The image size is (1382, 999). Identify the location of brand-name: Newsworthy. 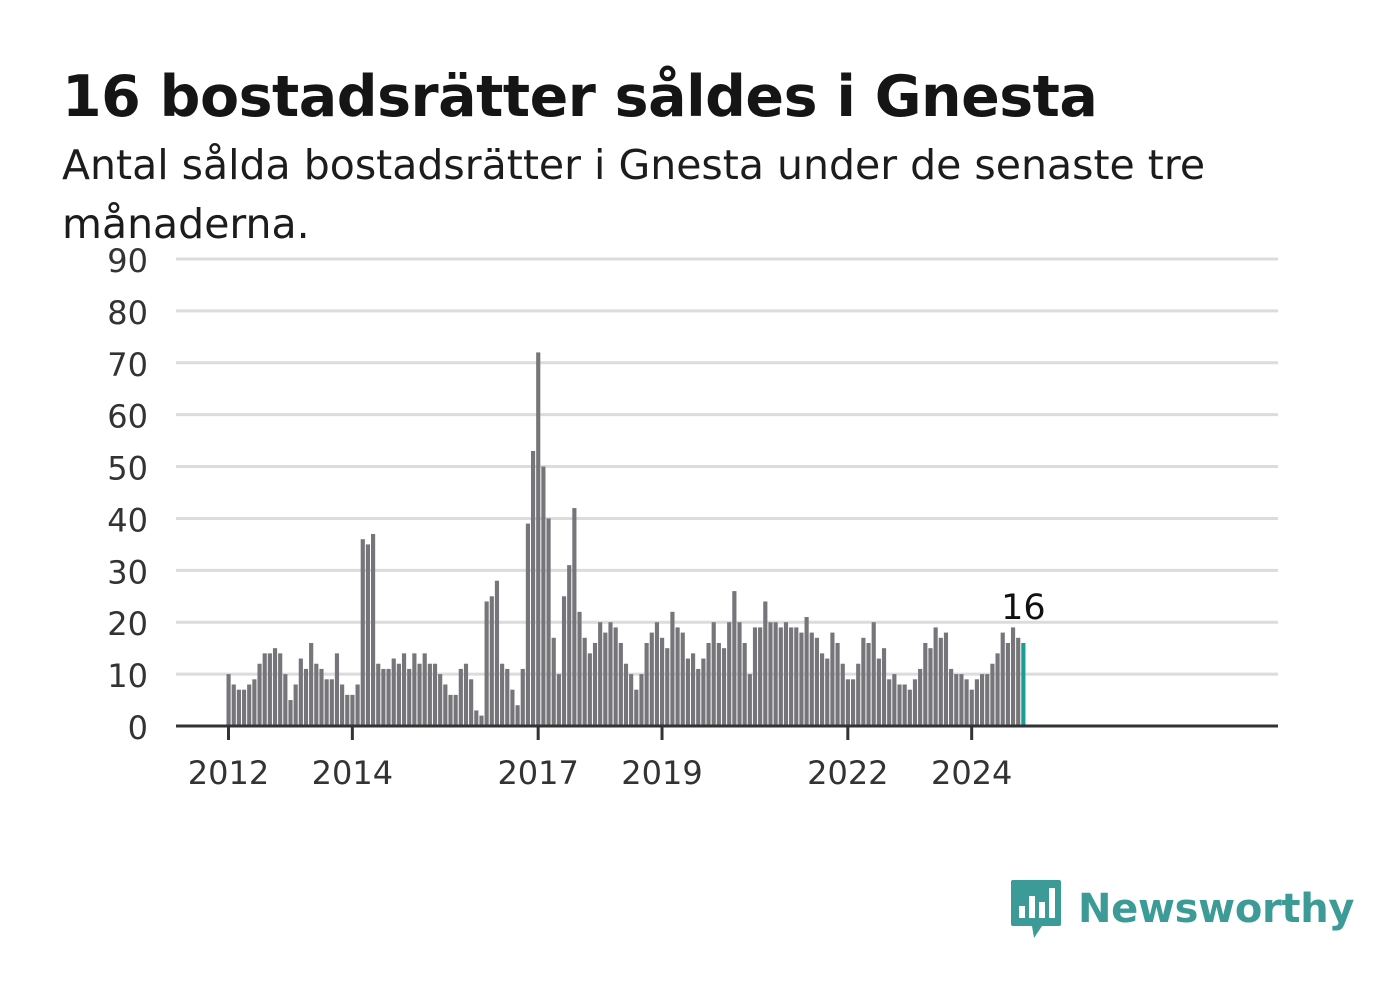
(1216, 909).